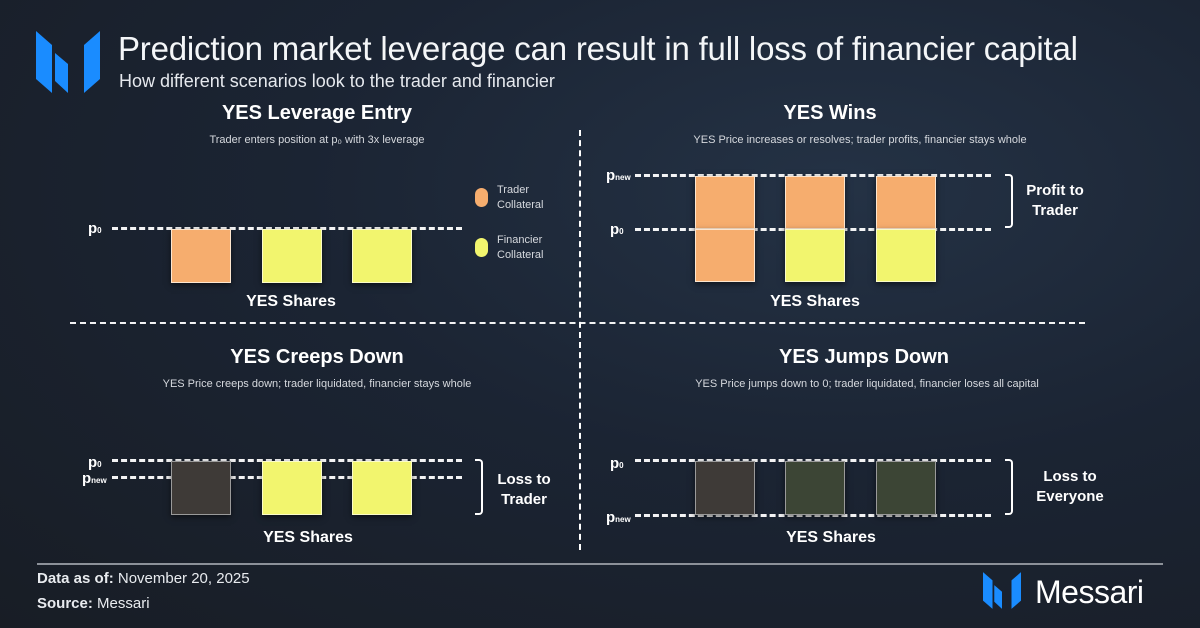  What do you see at coordinates (520, 247) in the screenshot?
I see `legend-financier-label: Financier Collateral` at bounding box center [520, 247].